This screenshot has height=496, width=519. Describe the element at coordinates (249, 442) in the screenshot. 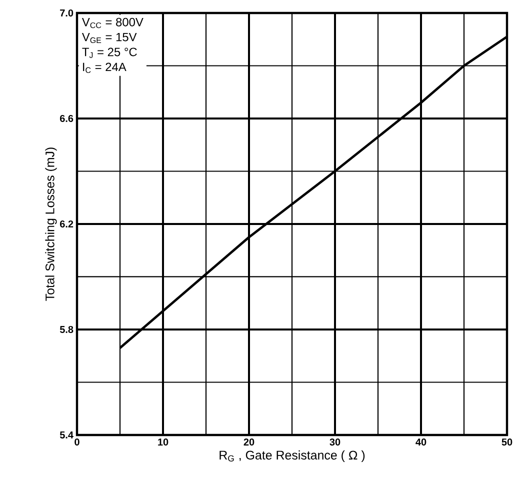

I see `x-tick-label: 20` at that location.